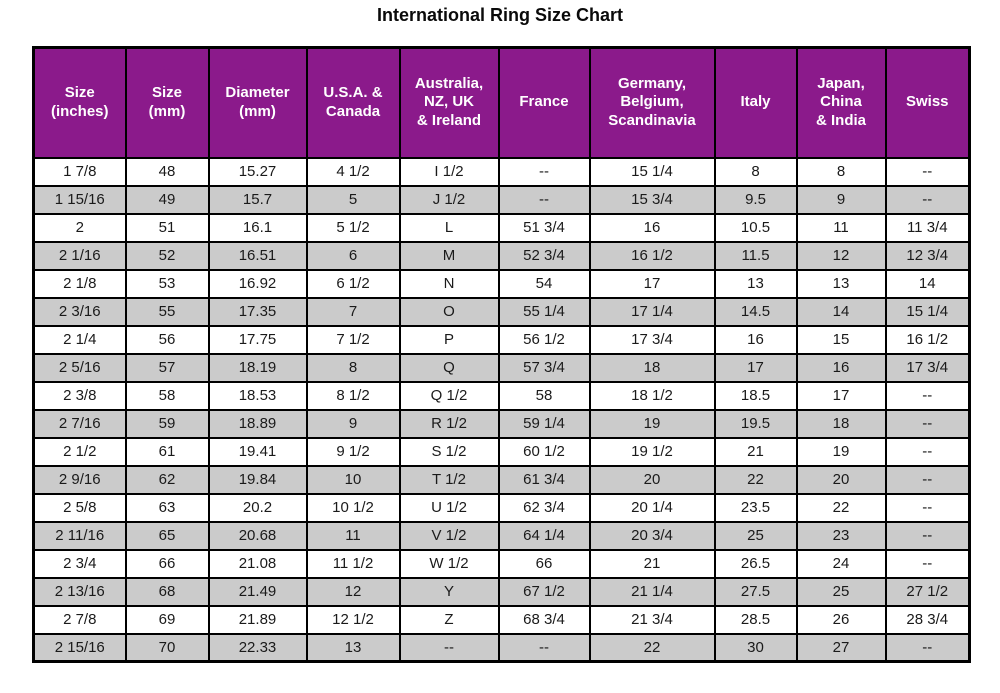 Image resolution: width=1000 pixels, height=693 pixels. Describe the element at coordinates (755, 227) in the screenshot. I see `table-cell: 10.5` at that location.